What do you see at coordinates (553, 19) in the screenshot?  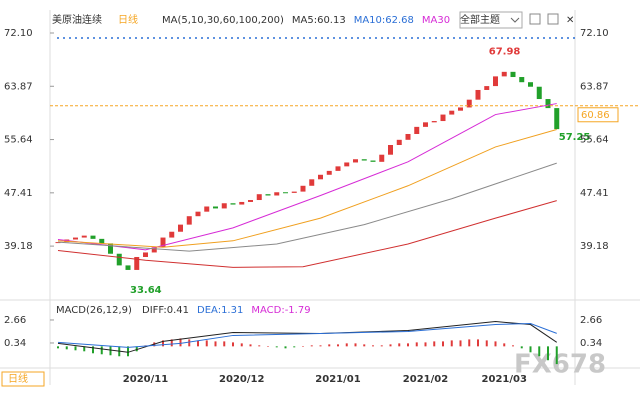 I see `icon` at bounding box center [553, 19].